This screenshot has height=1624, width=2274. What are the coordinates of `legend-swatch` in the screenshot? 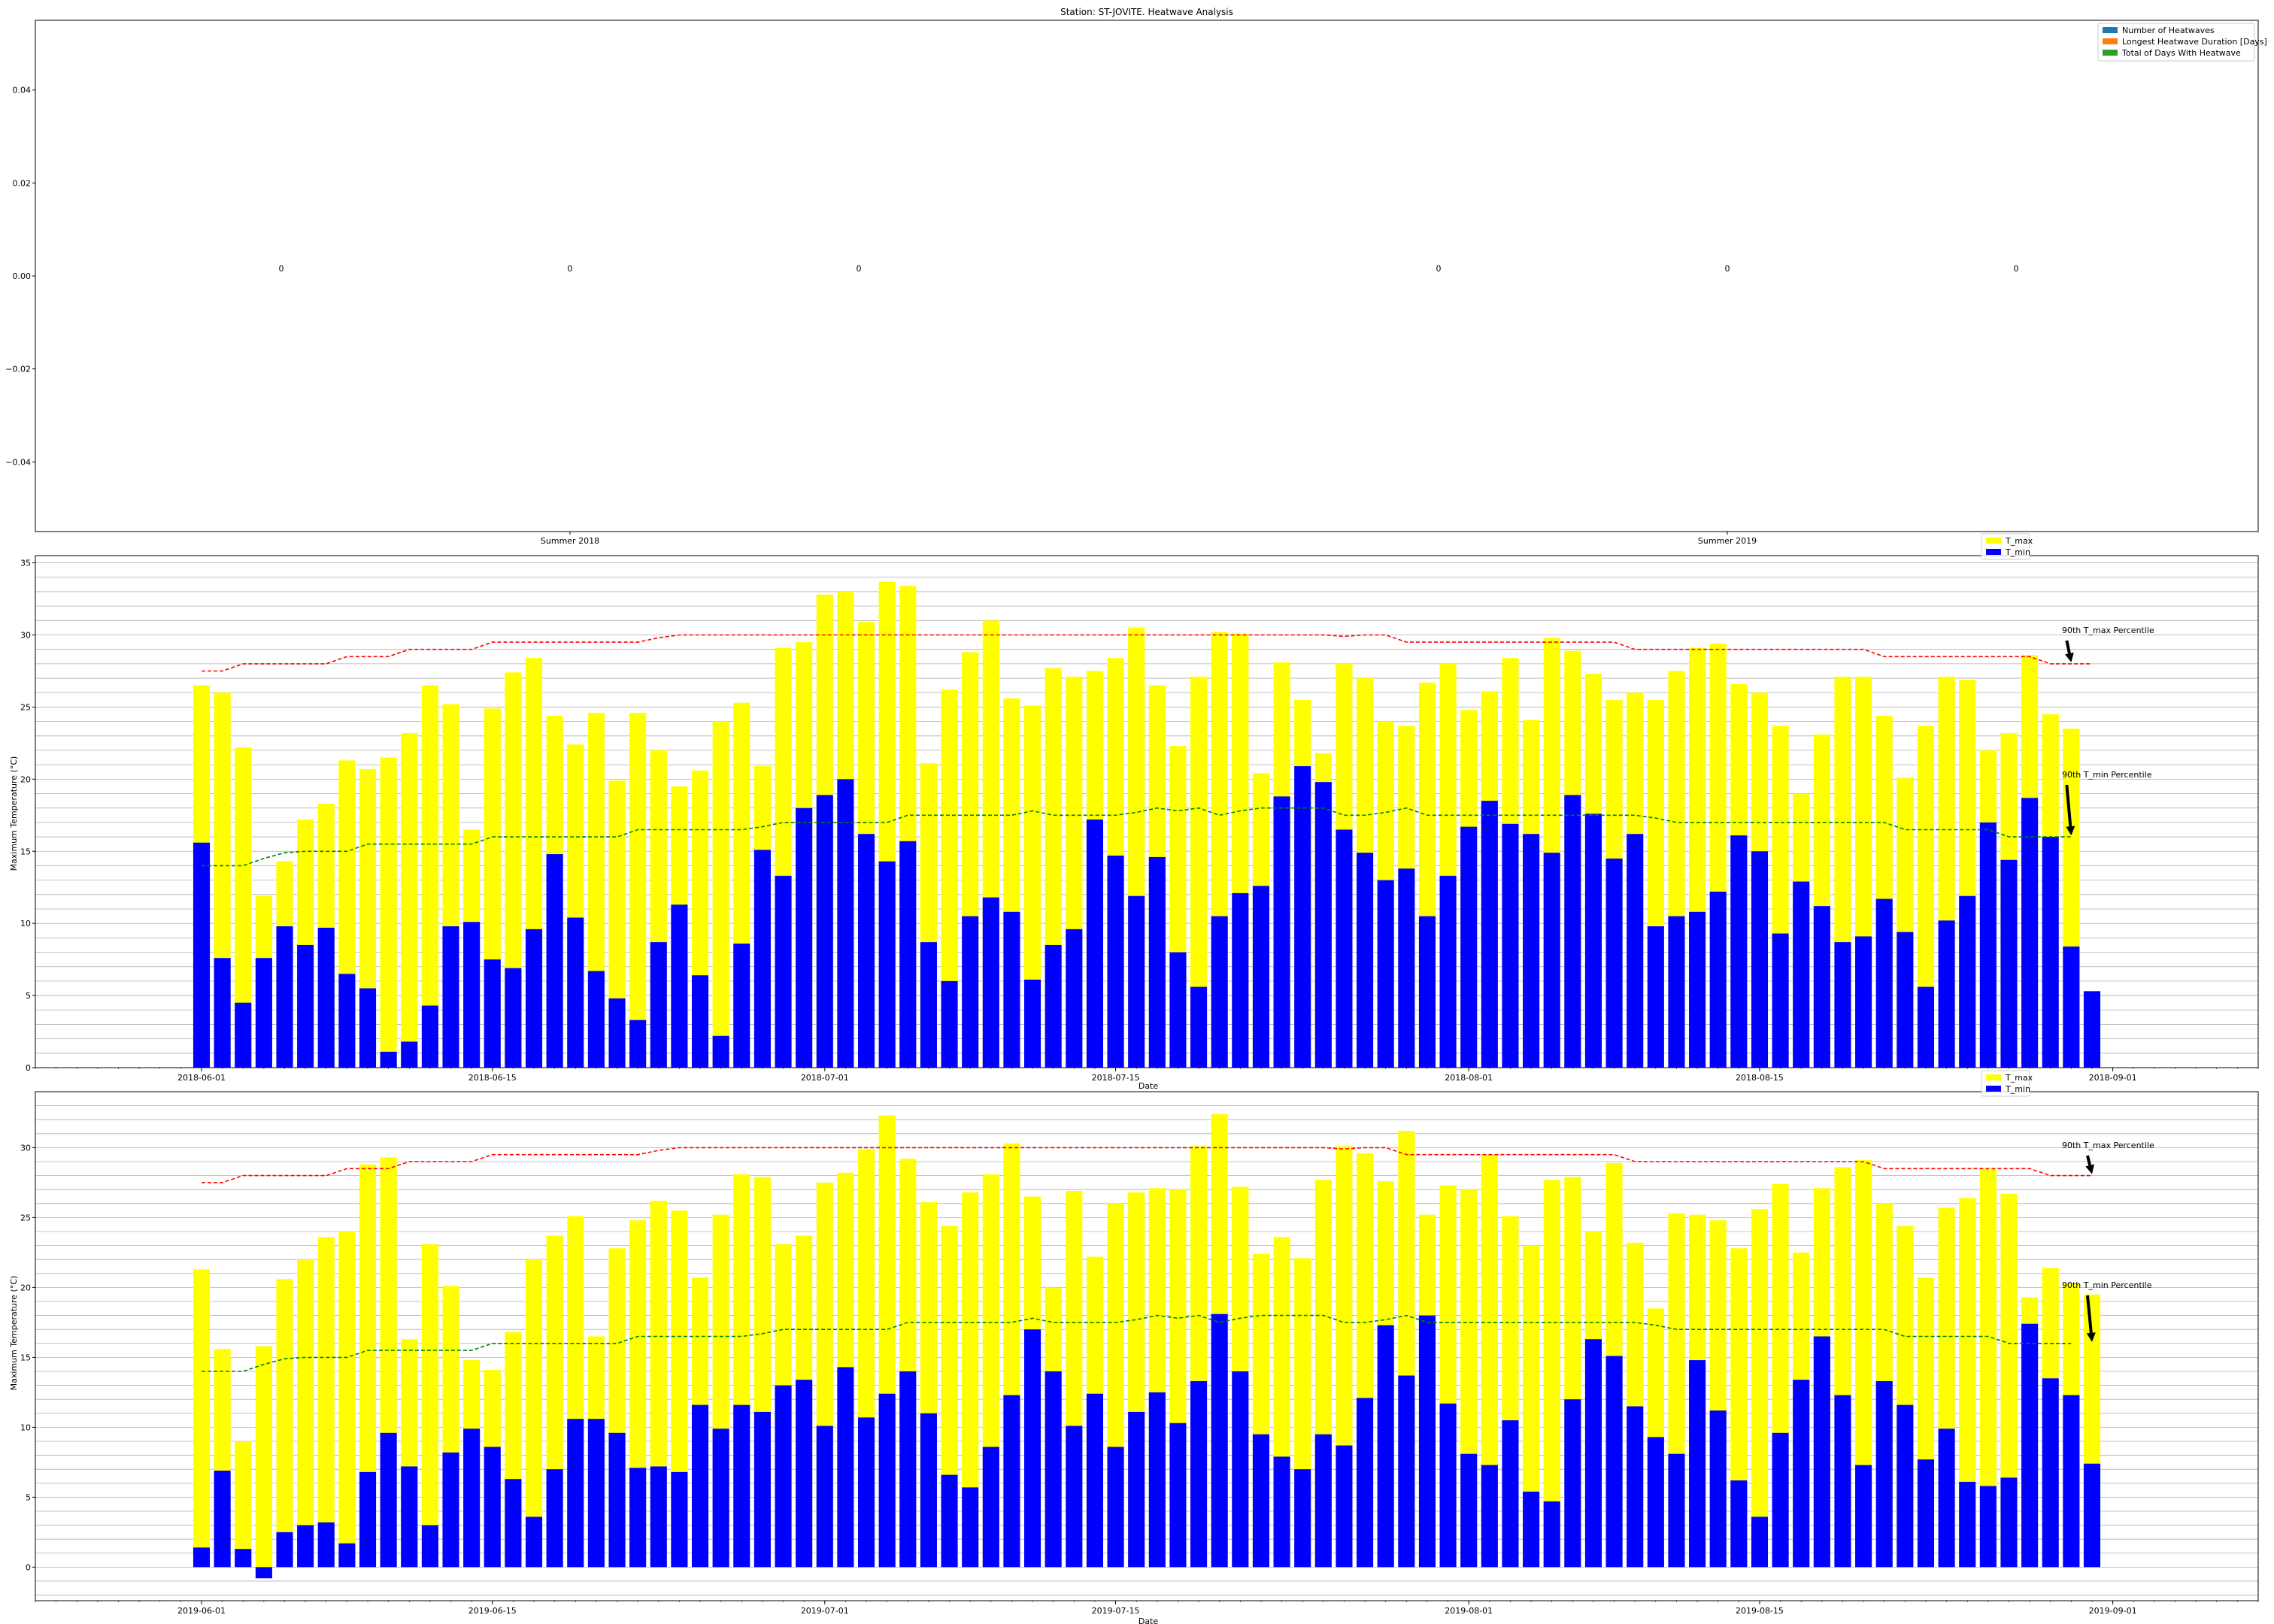 It's located at (1993, 552).